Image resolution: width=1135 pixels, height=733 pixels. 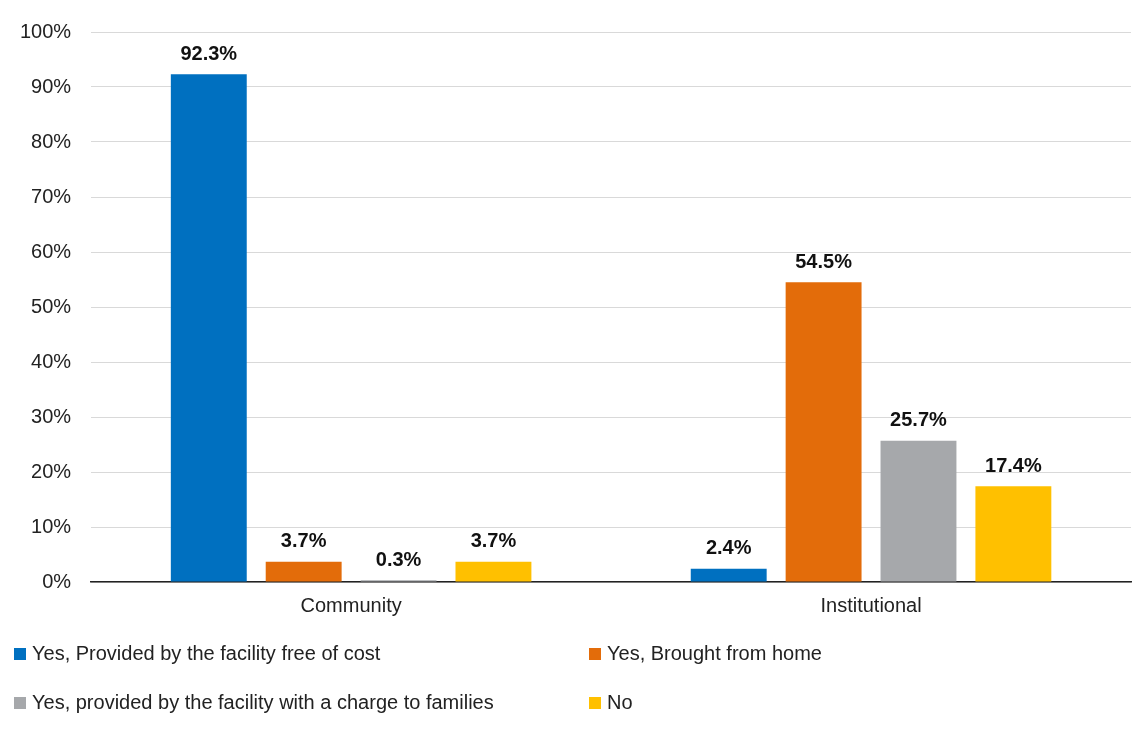 I want to click on y-tick-label: 100%, so click(x=46, y=30).